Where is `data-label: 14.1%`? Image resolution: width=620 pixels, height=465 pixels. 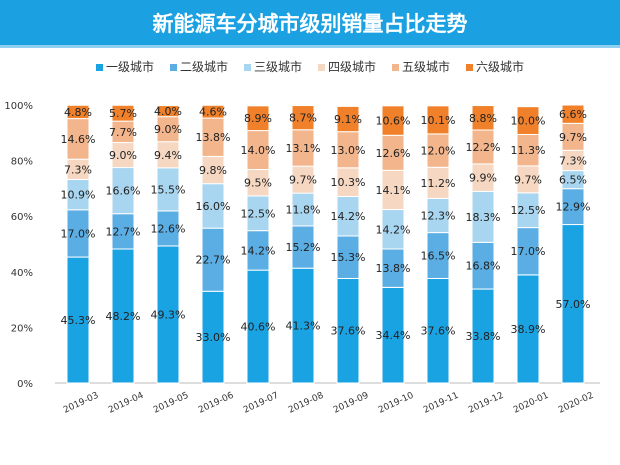 data-label: 14.1% is located at coordinates (393, 190).